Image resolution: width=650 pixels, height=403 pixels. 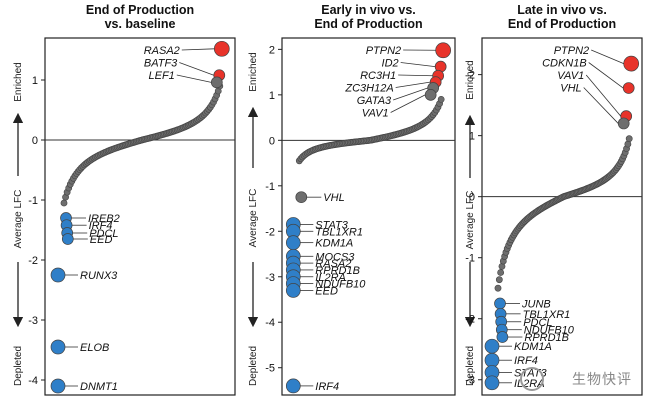 What do you see at coordinates (99, 276) in the screenshot?
I see `gene-label: RUNX3` at bounding box center [99, 276].